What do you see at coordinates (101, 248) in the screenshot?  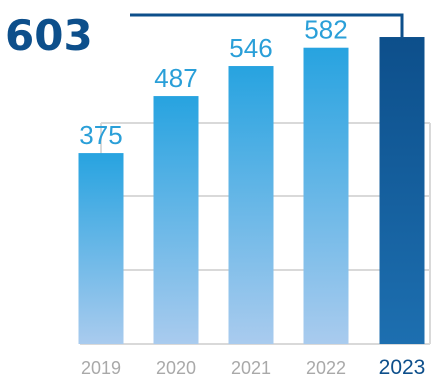 I see `bar-2019` at bounding box center [101, 248].